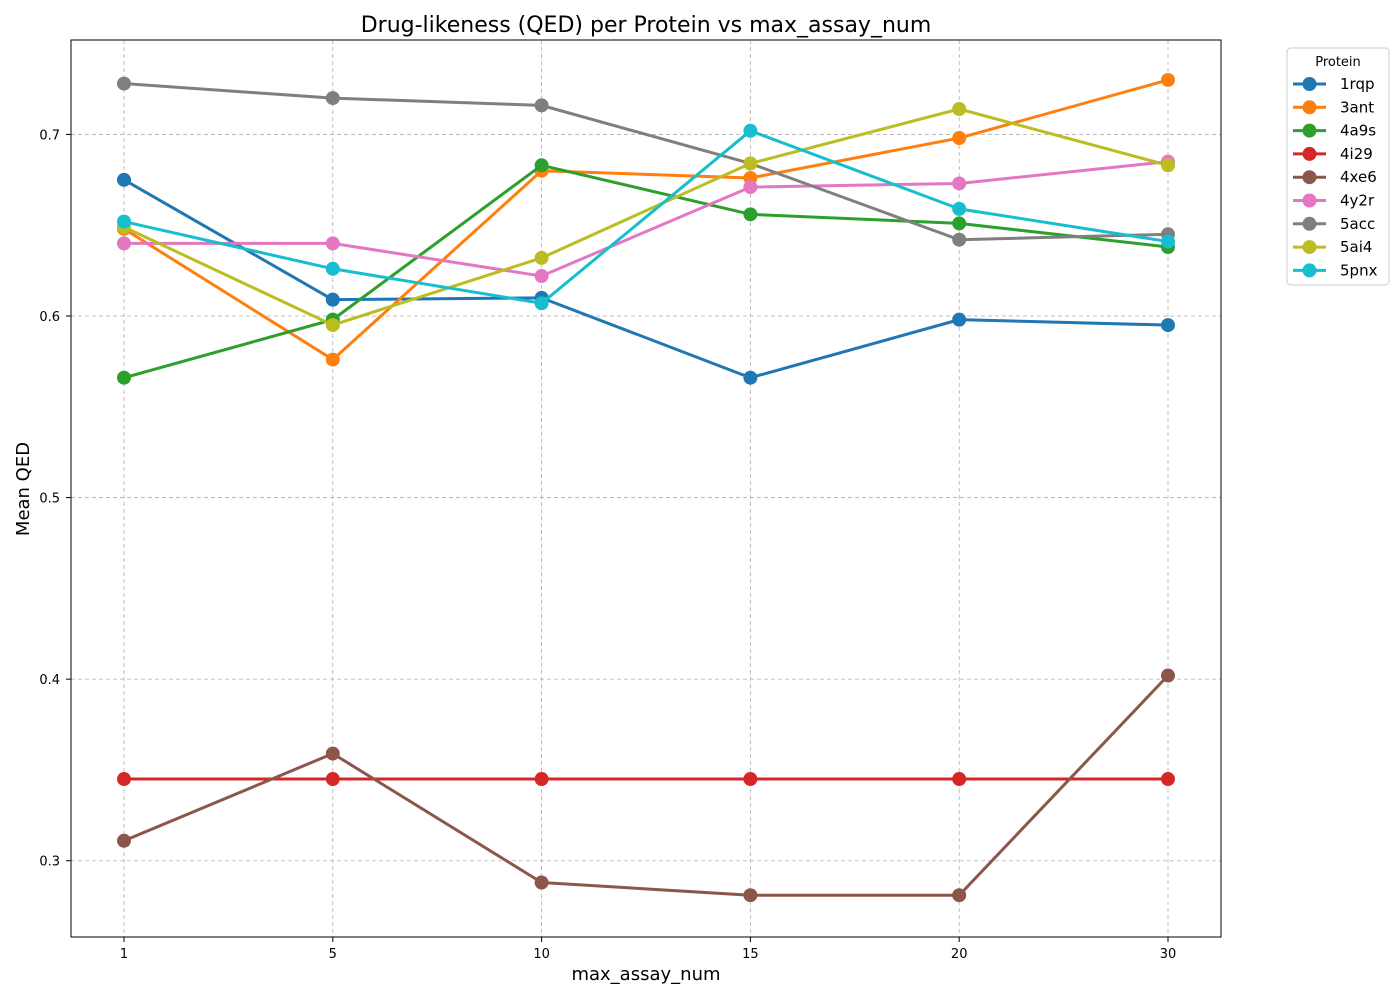 The width and height of the screenshot is (1400, 1000). I want to click on y-tick-label: 0.4, so click(49, 680).